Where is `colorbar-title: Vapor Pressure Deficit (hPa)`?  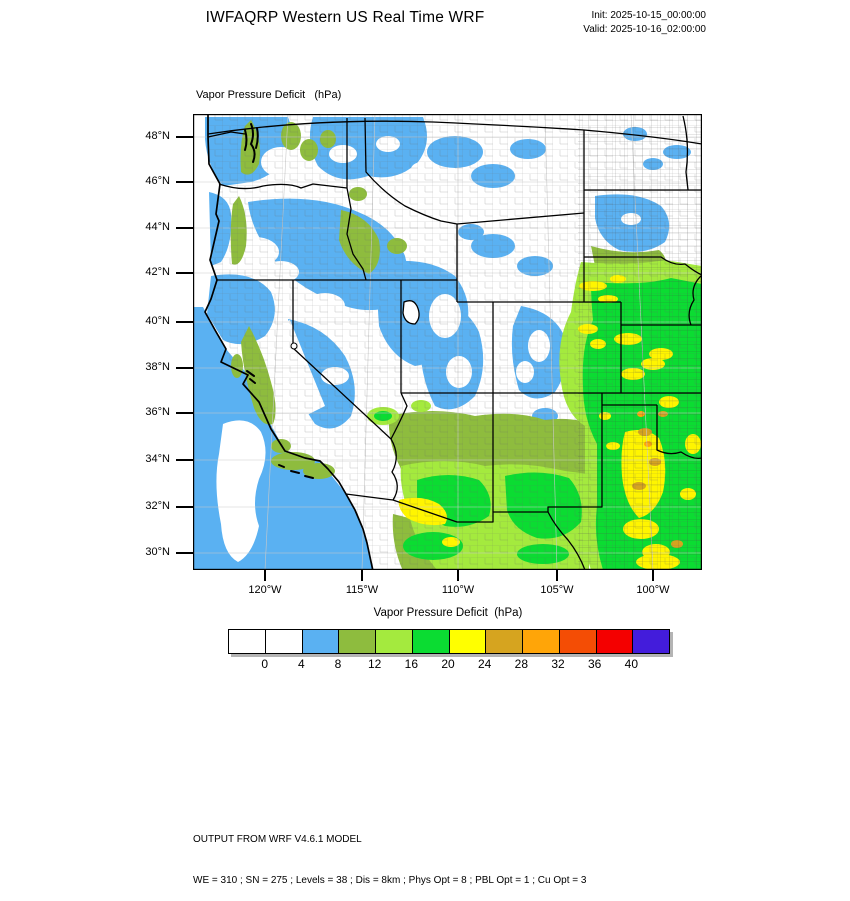
colorbar-title: Vapor Pressure Deficit (hPa) is located at coordinates (448, 613).